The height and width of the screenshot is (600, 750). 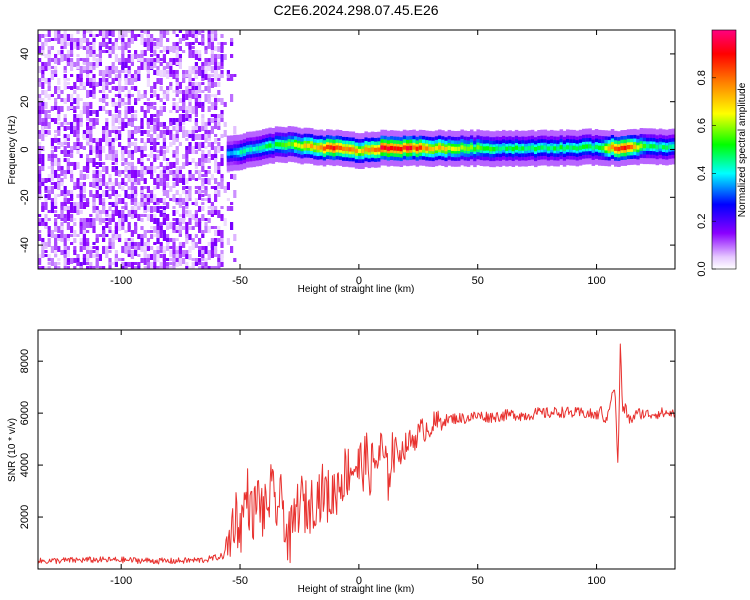 I want to click on snr-y-label: SNR (10 * v/v), so click(x=12, y=450).